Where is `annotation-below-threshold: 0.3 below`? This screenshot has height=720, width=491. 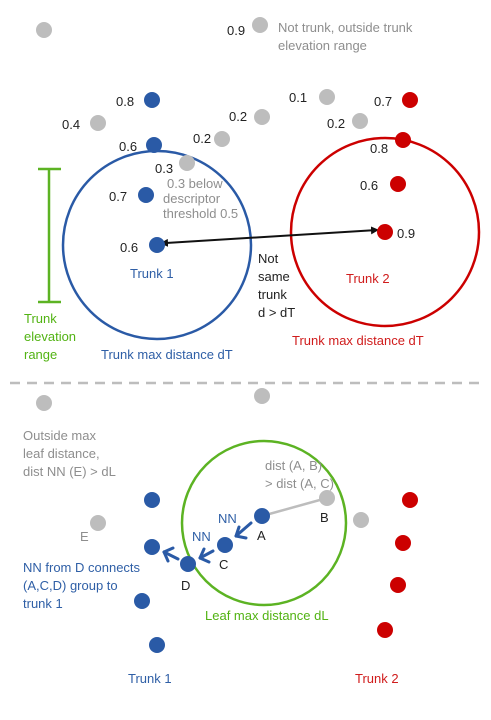
annotation-below-threshold: 0.3 below is located at coordinates (195, 183).